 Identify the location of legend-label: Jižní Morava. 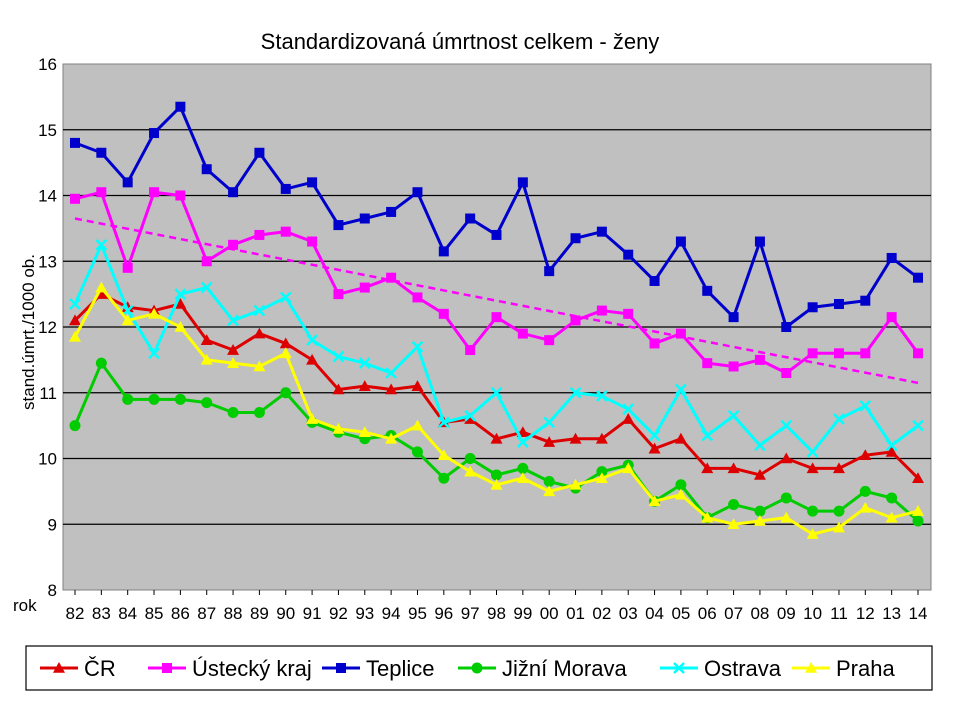
(564, 668).